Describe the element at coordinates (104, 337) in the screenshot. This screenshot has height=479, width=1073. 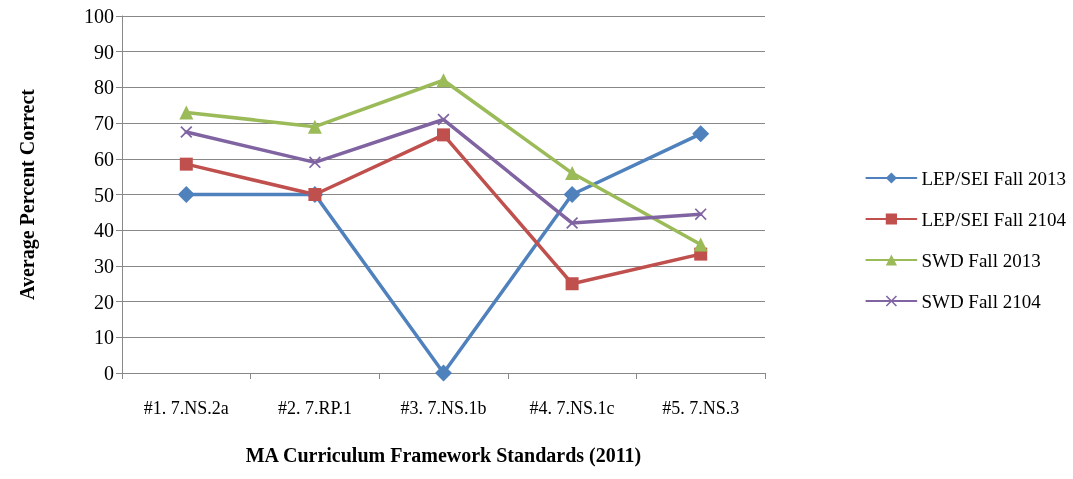
I see `y-tick-label: 10` at that location.